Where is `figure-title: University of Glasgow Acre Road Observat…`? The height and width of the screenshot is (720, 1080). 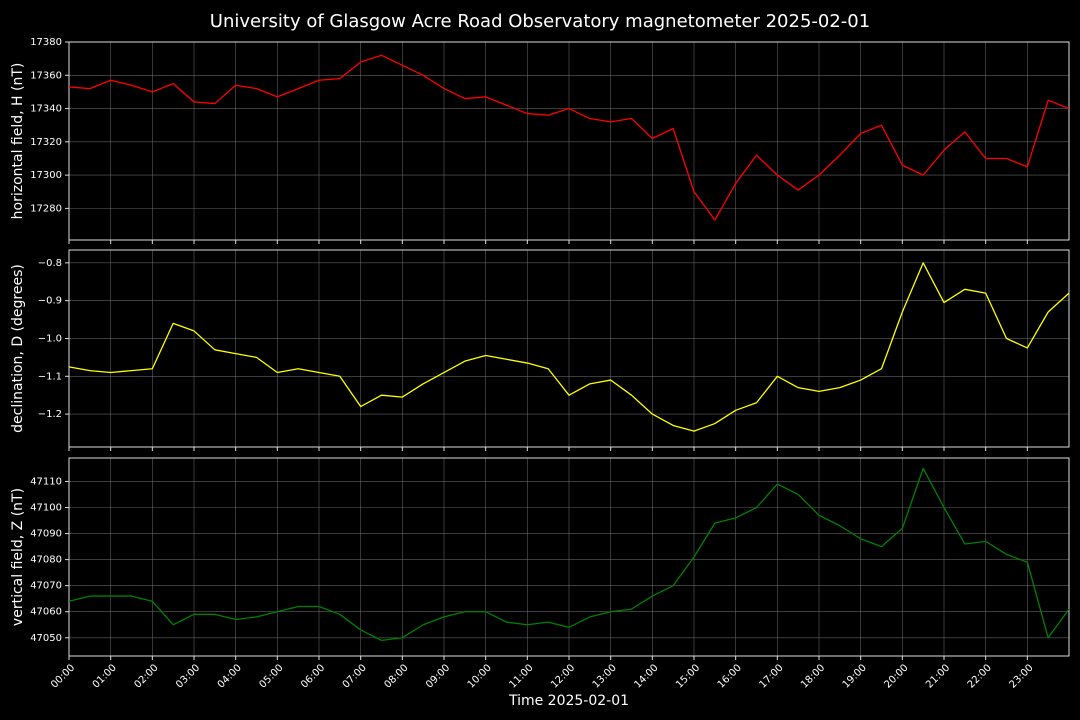
figure-title: University of Glasgow Acre Road Observat… is located at coordinates (540, 21).